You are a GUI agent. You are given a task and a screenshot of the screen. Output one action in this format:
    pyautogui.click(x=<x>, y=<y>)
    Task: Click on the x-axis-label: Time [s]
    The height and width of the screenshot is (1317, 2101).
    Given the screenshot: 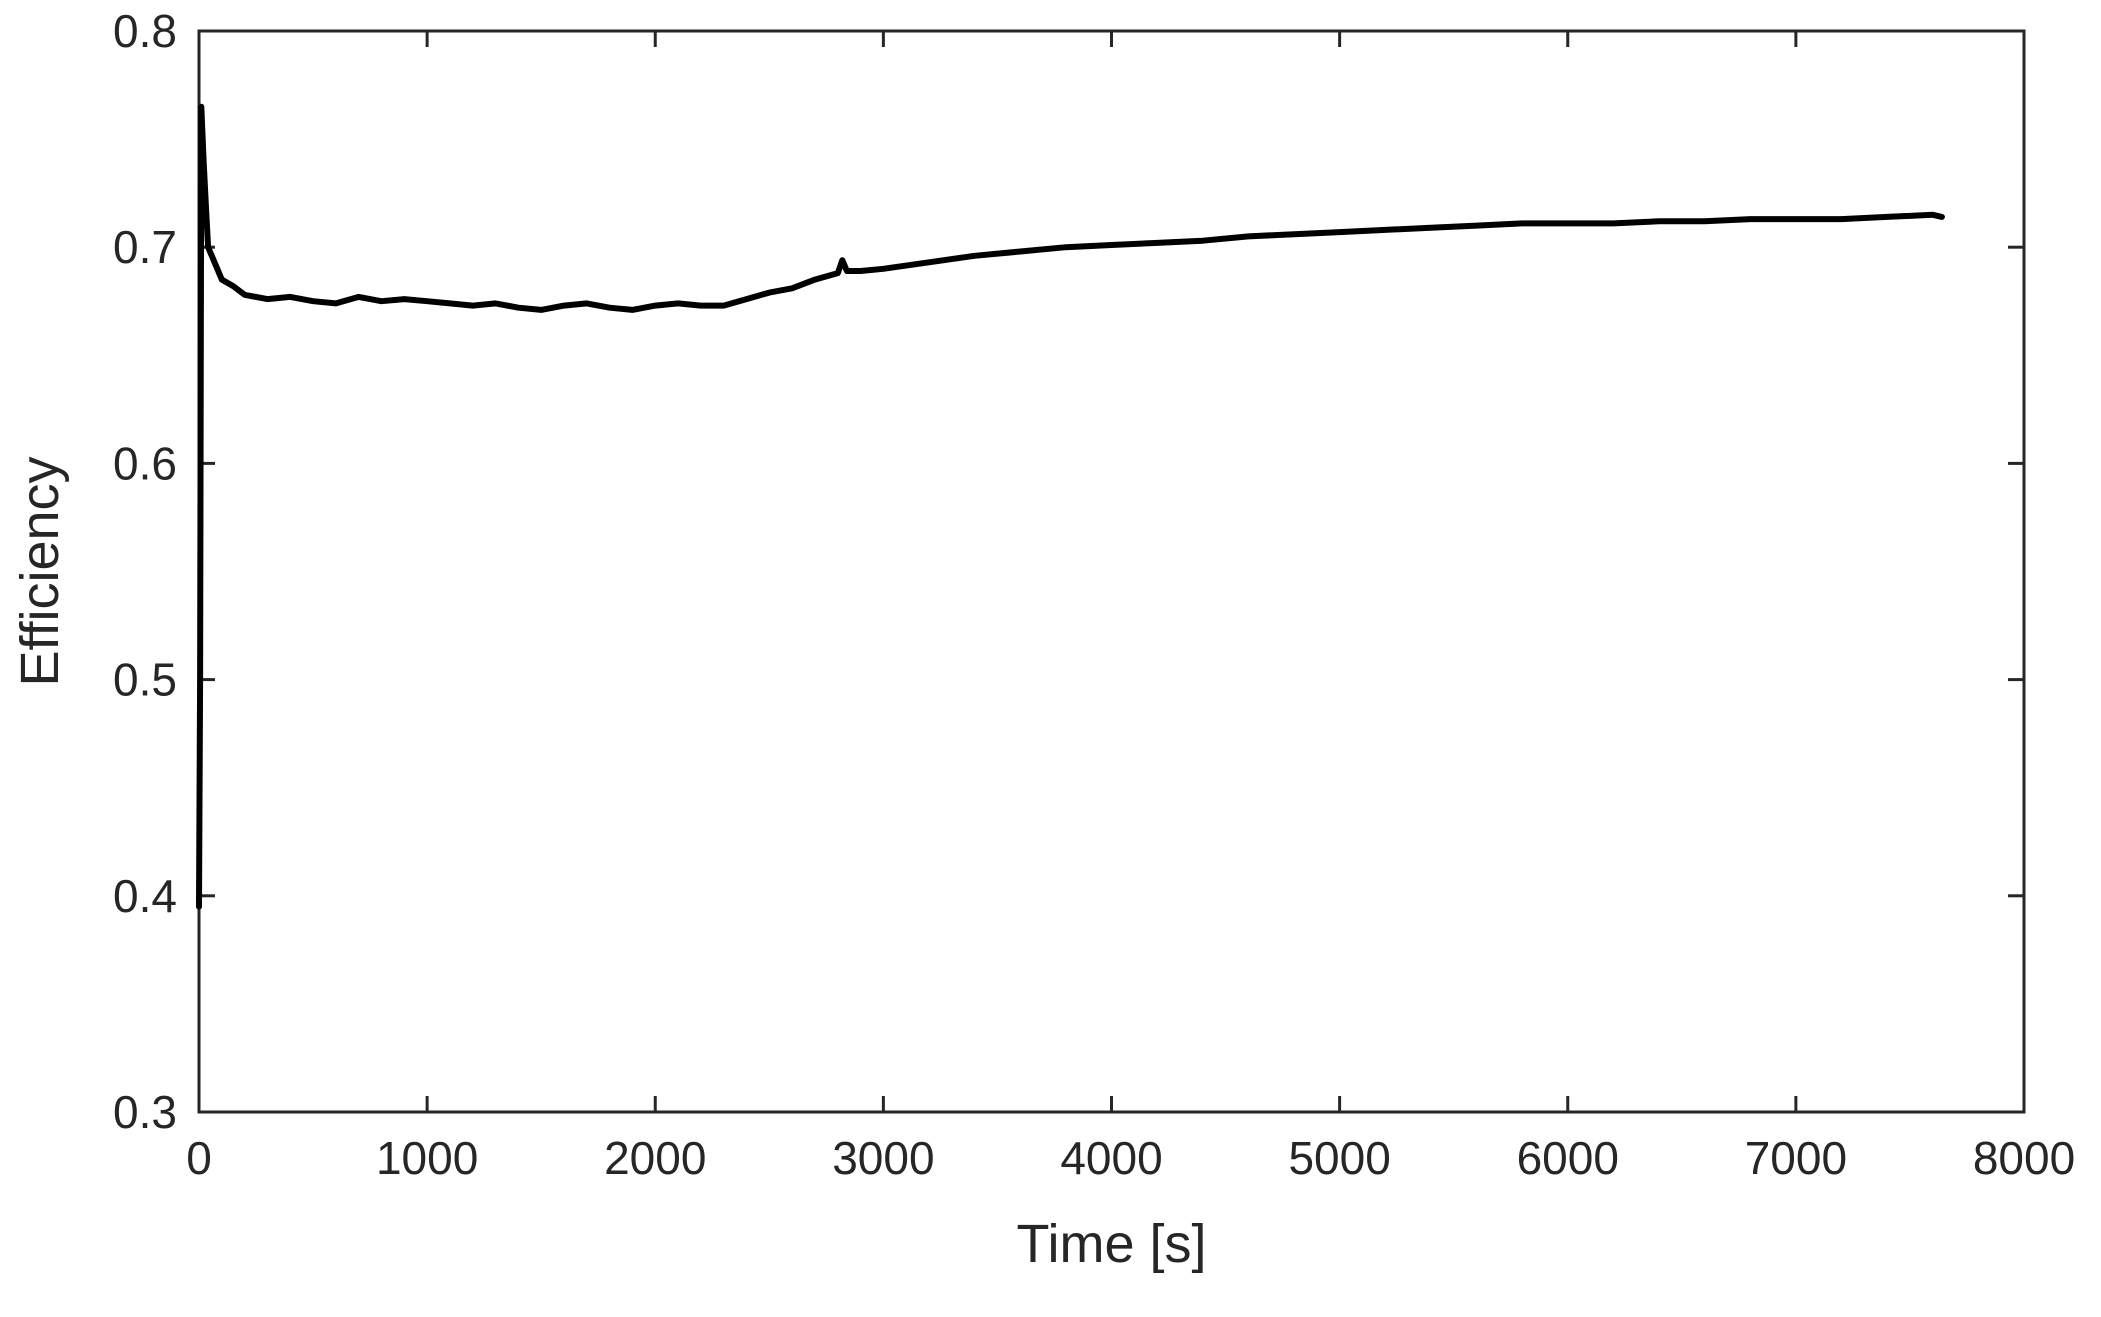 What is the action you would take?
    pyautogui.click(x=1111, y=1244)
    